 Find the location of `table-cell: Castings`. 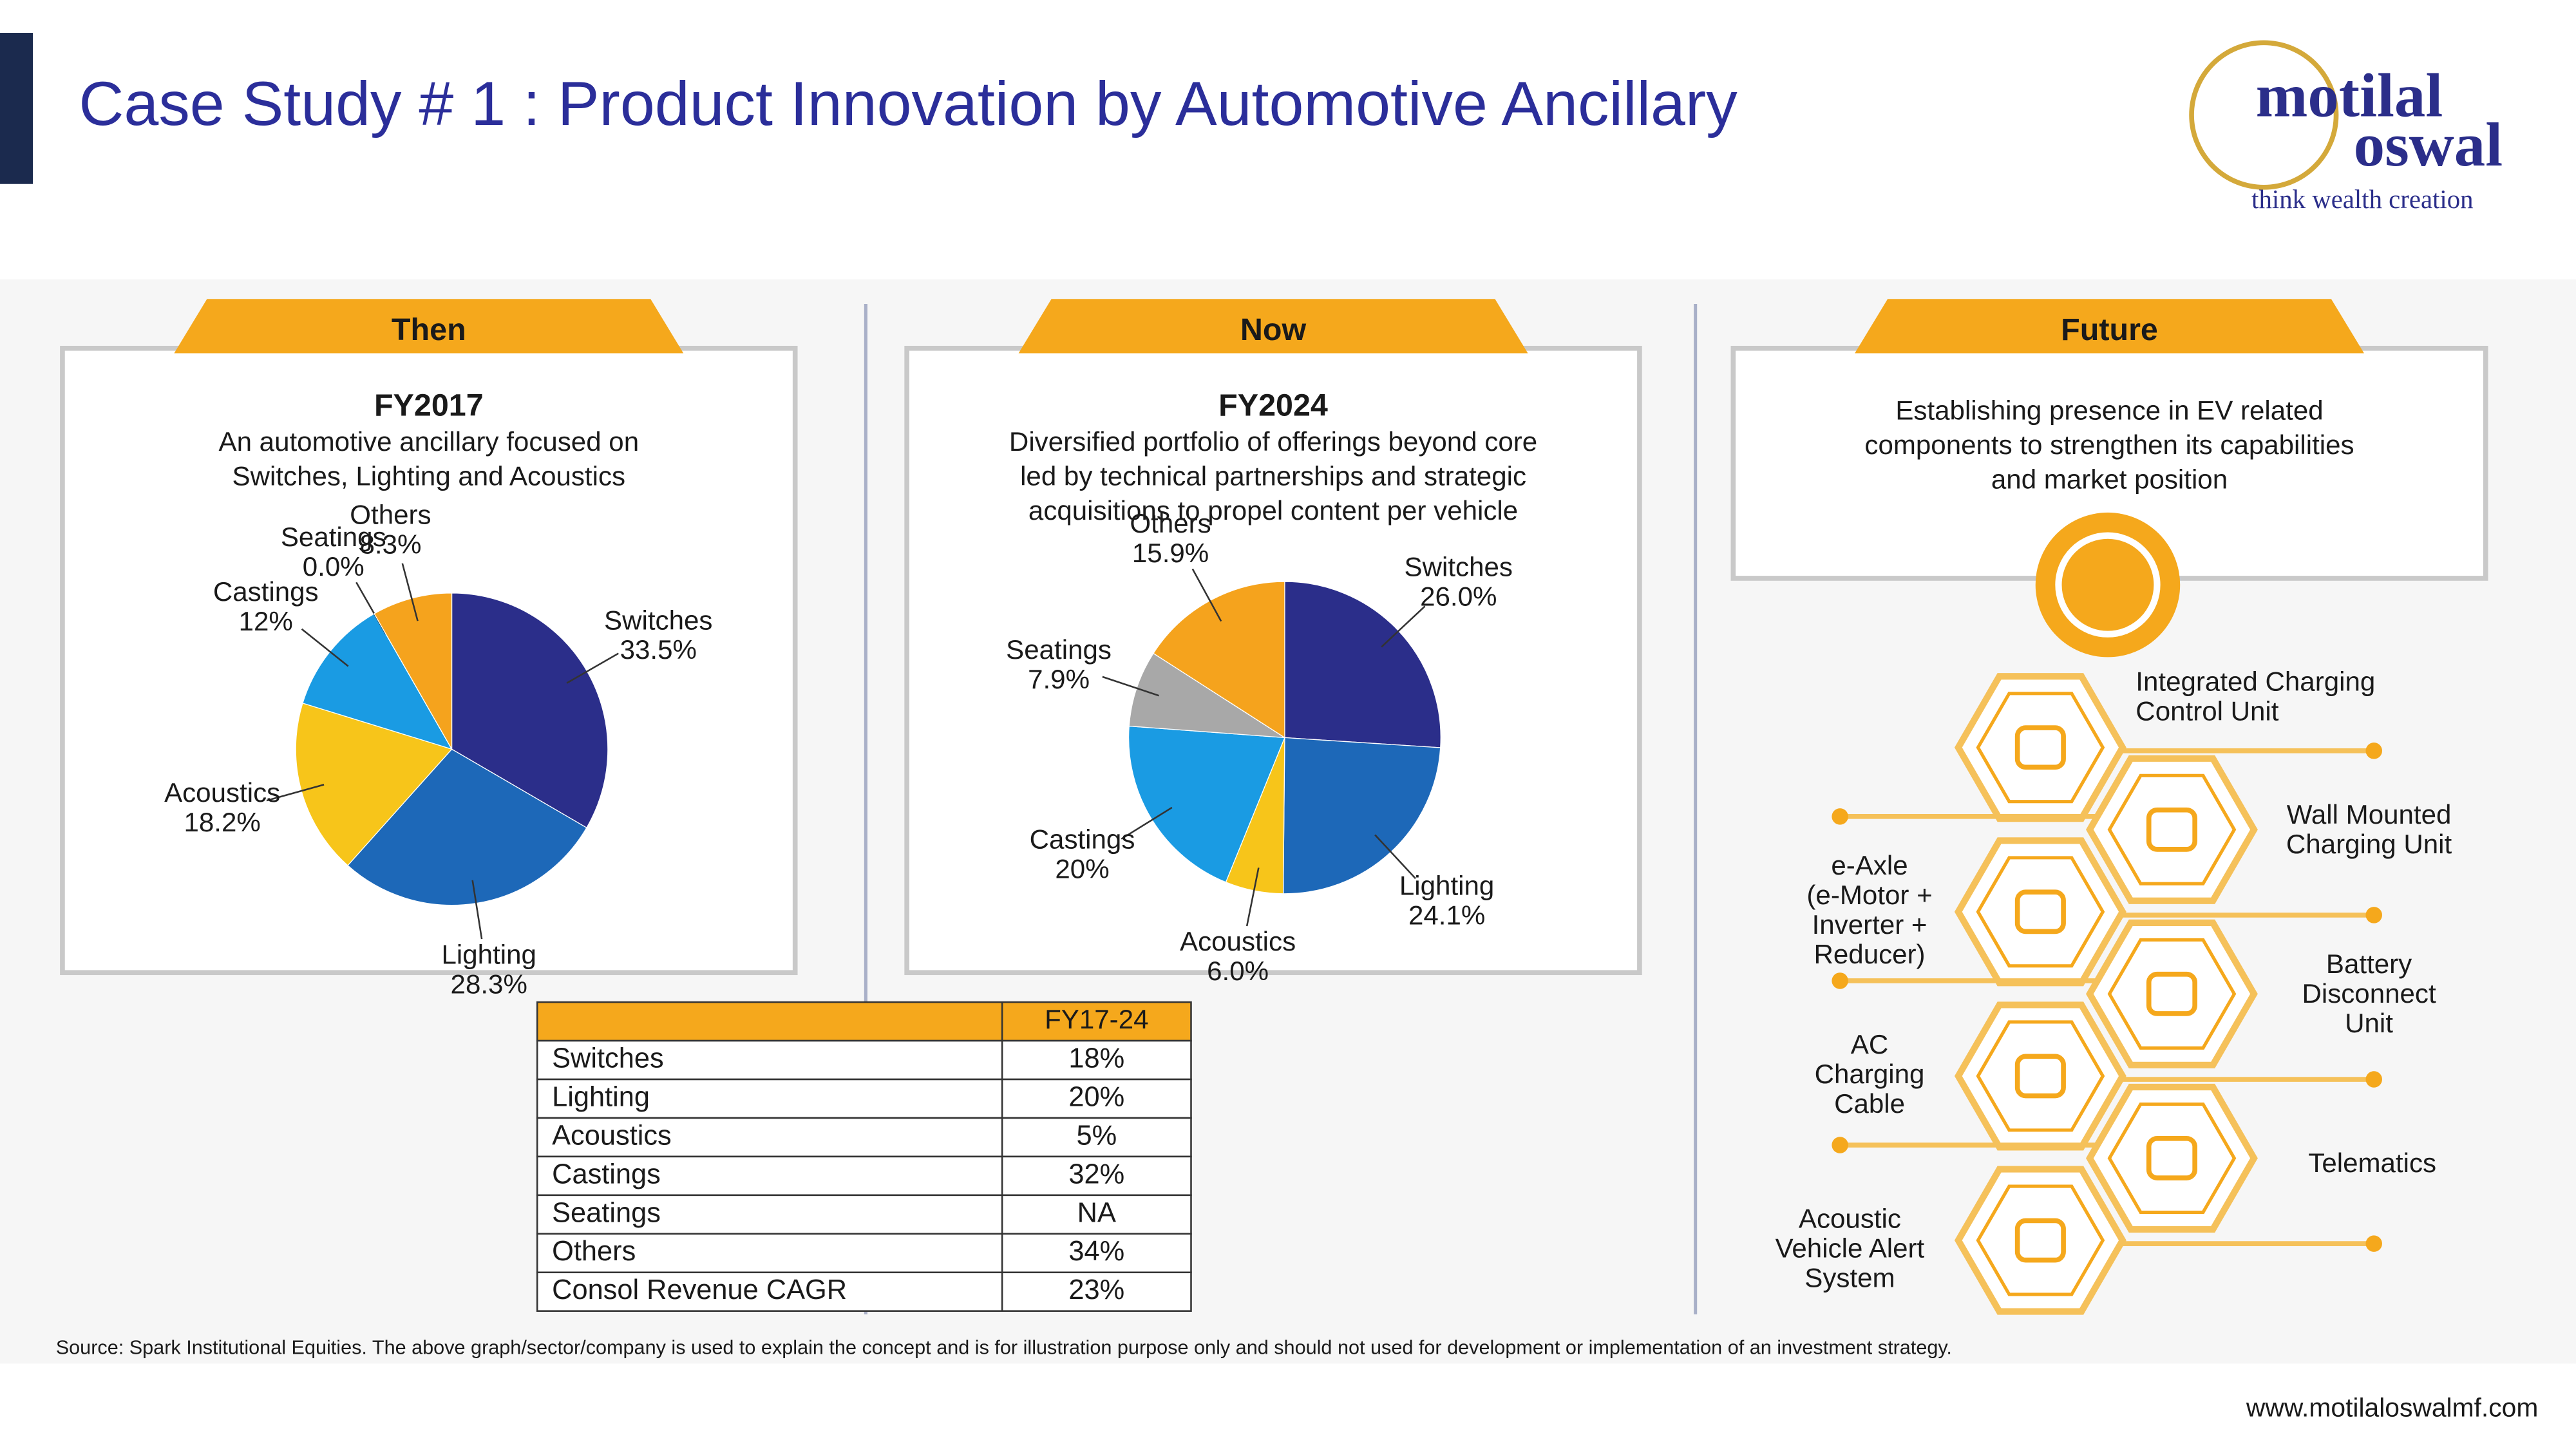

table-cell: Castings is located at coordinates (606, 1174).